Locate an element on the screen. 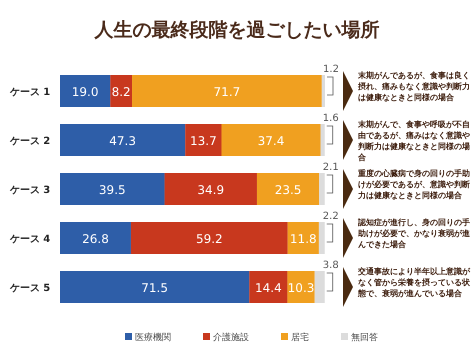  data-label: 10.3 is located at coordinates (301, 288).